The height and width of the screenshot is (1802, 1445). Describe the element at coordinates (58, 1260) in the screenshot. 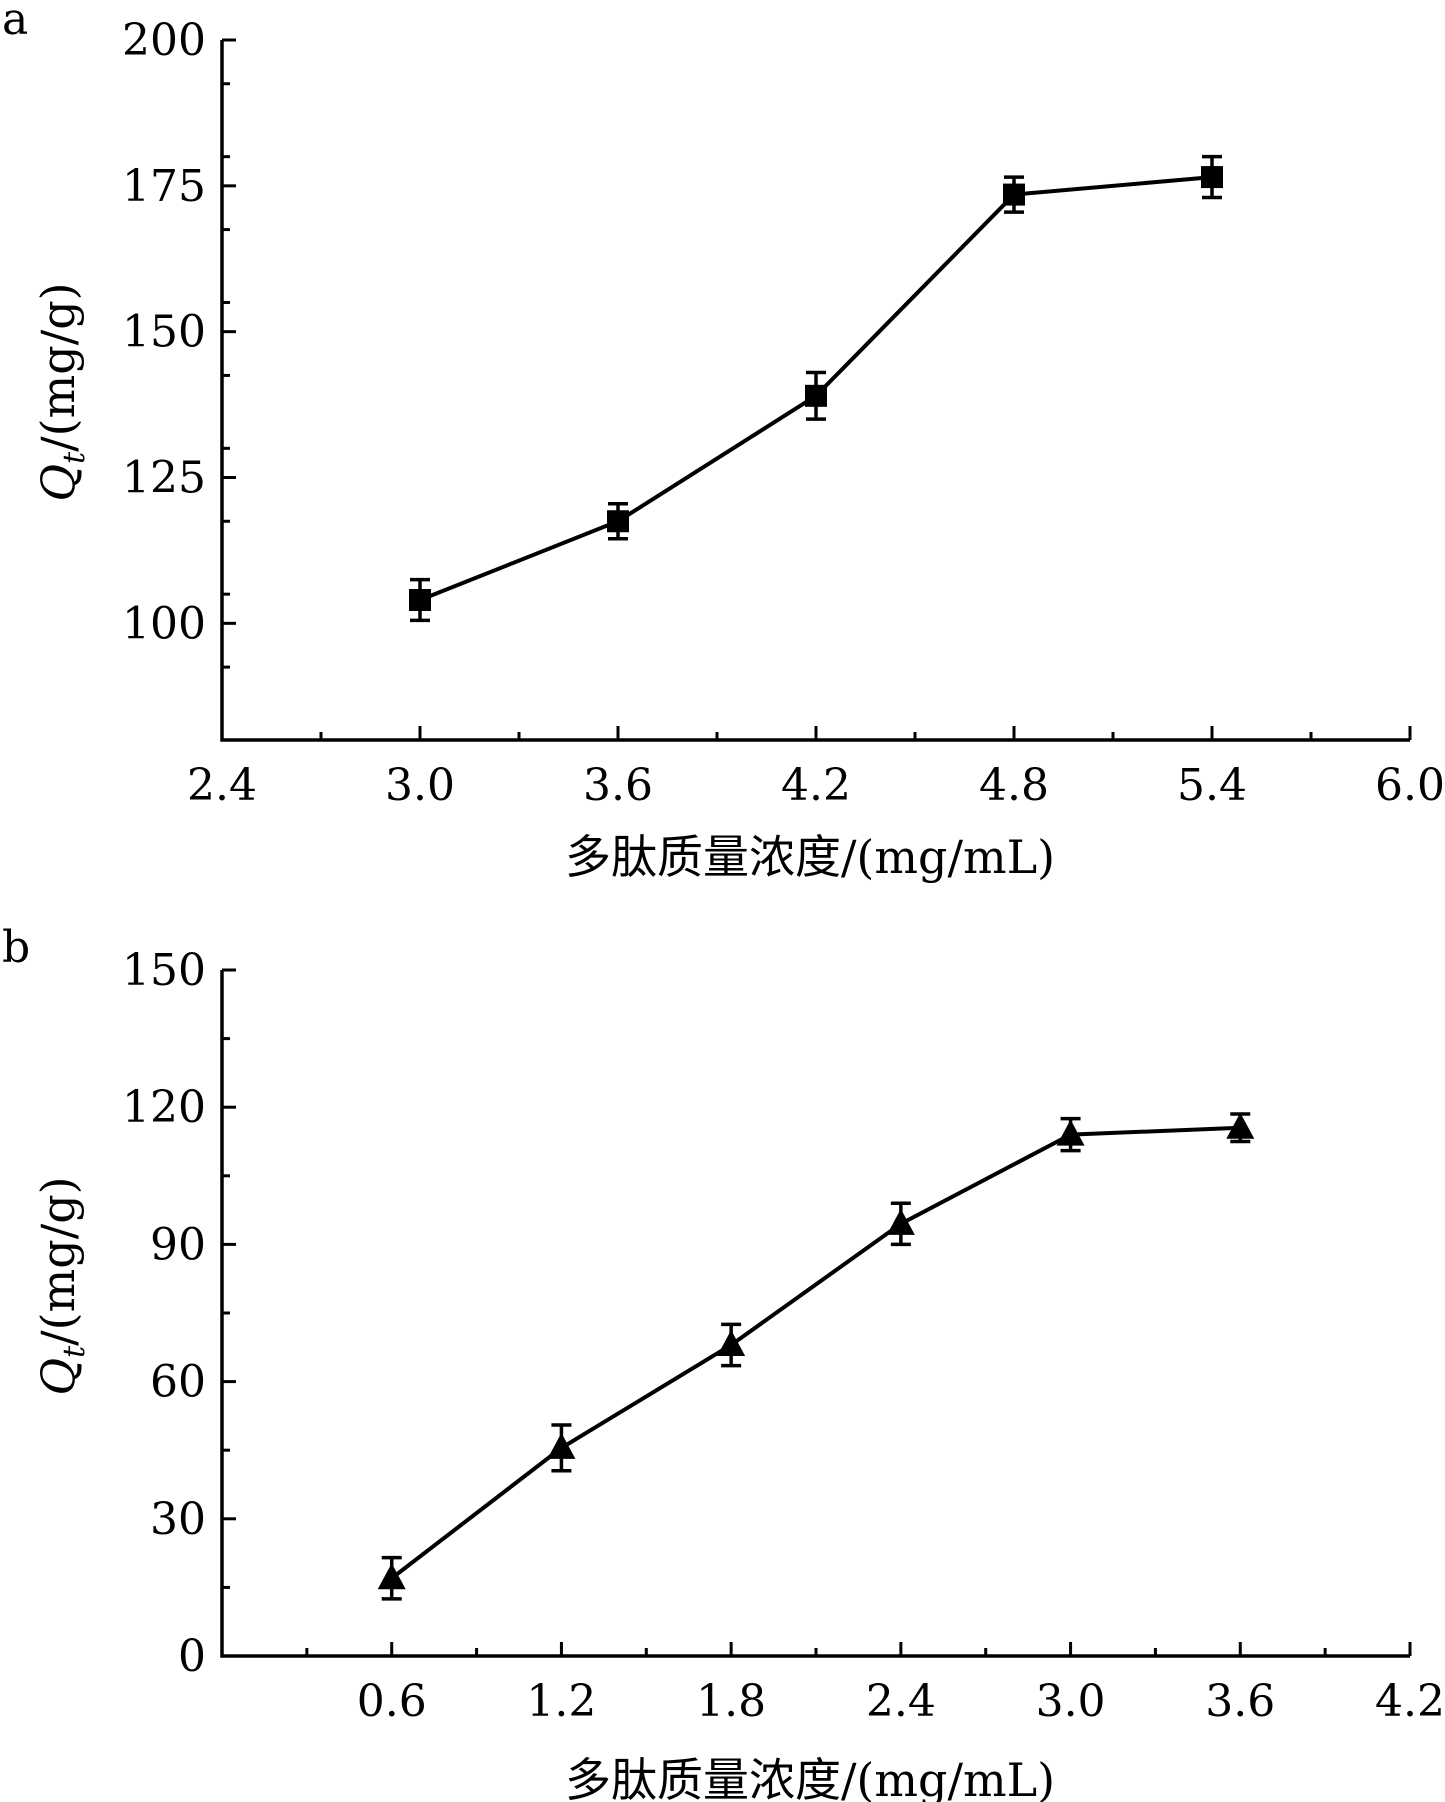

I see `panel-b-y-label-unit: /(mg/g)` at that location.